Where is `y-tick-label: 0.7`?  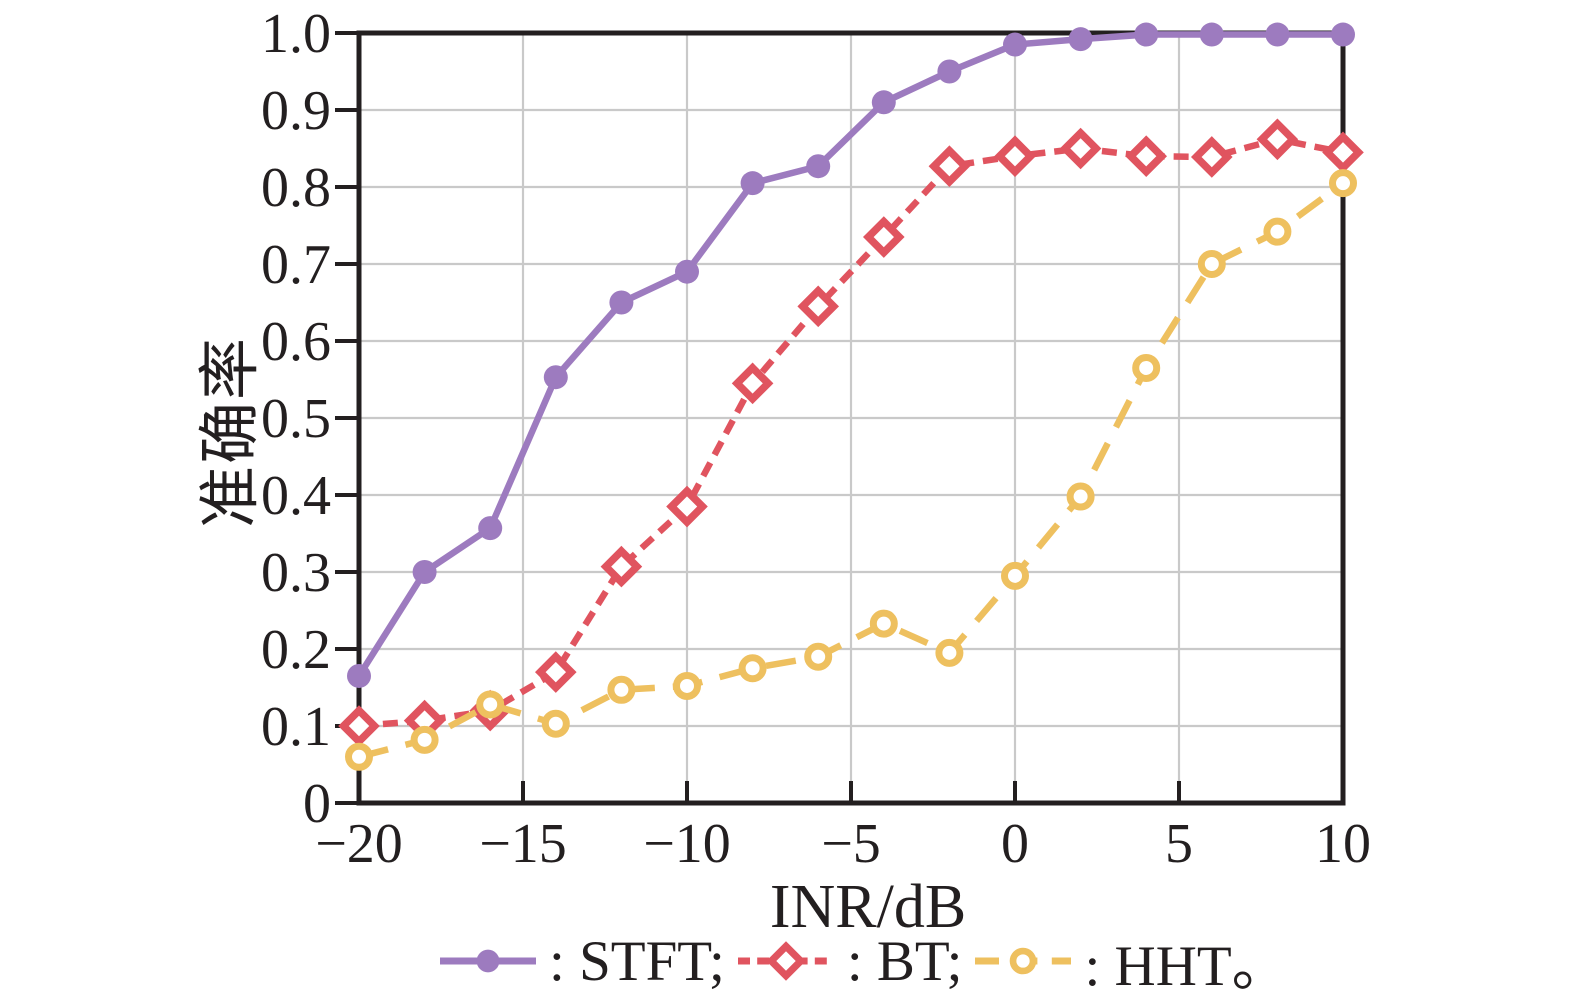 y-tick-label: 0.7 is located at coordinates (296, 265).